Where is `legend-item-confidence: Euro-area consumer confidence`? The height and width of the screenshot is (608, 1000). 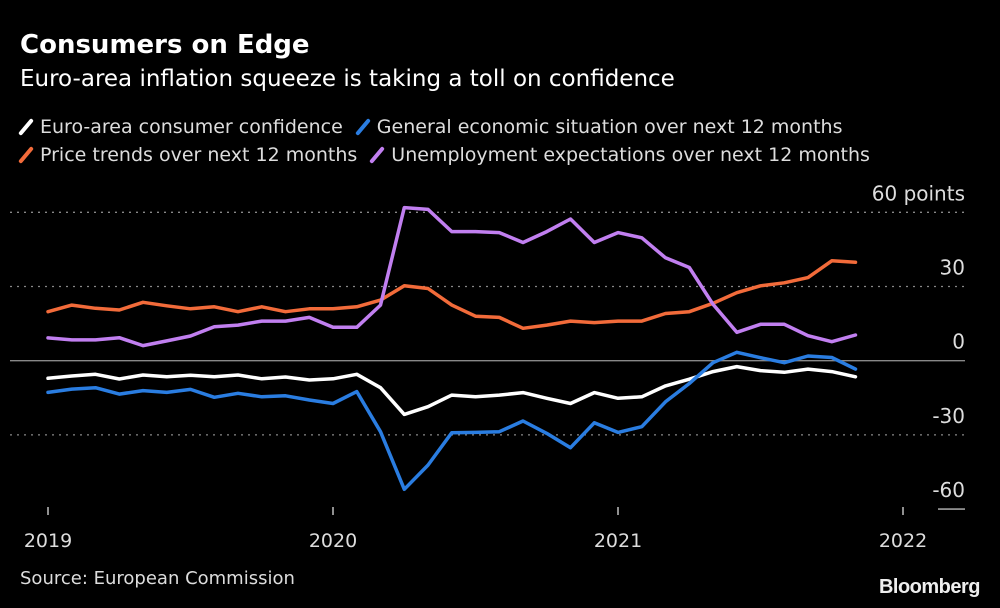 legend-item-confidence: Euro-area consumer confidence is located at coordinates (180, 127).